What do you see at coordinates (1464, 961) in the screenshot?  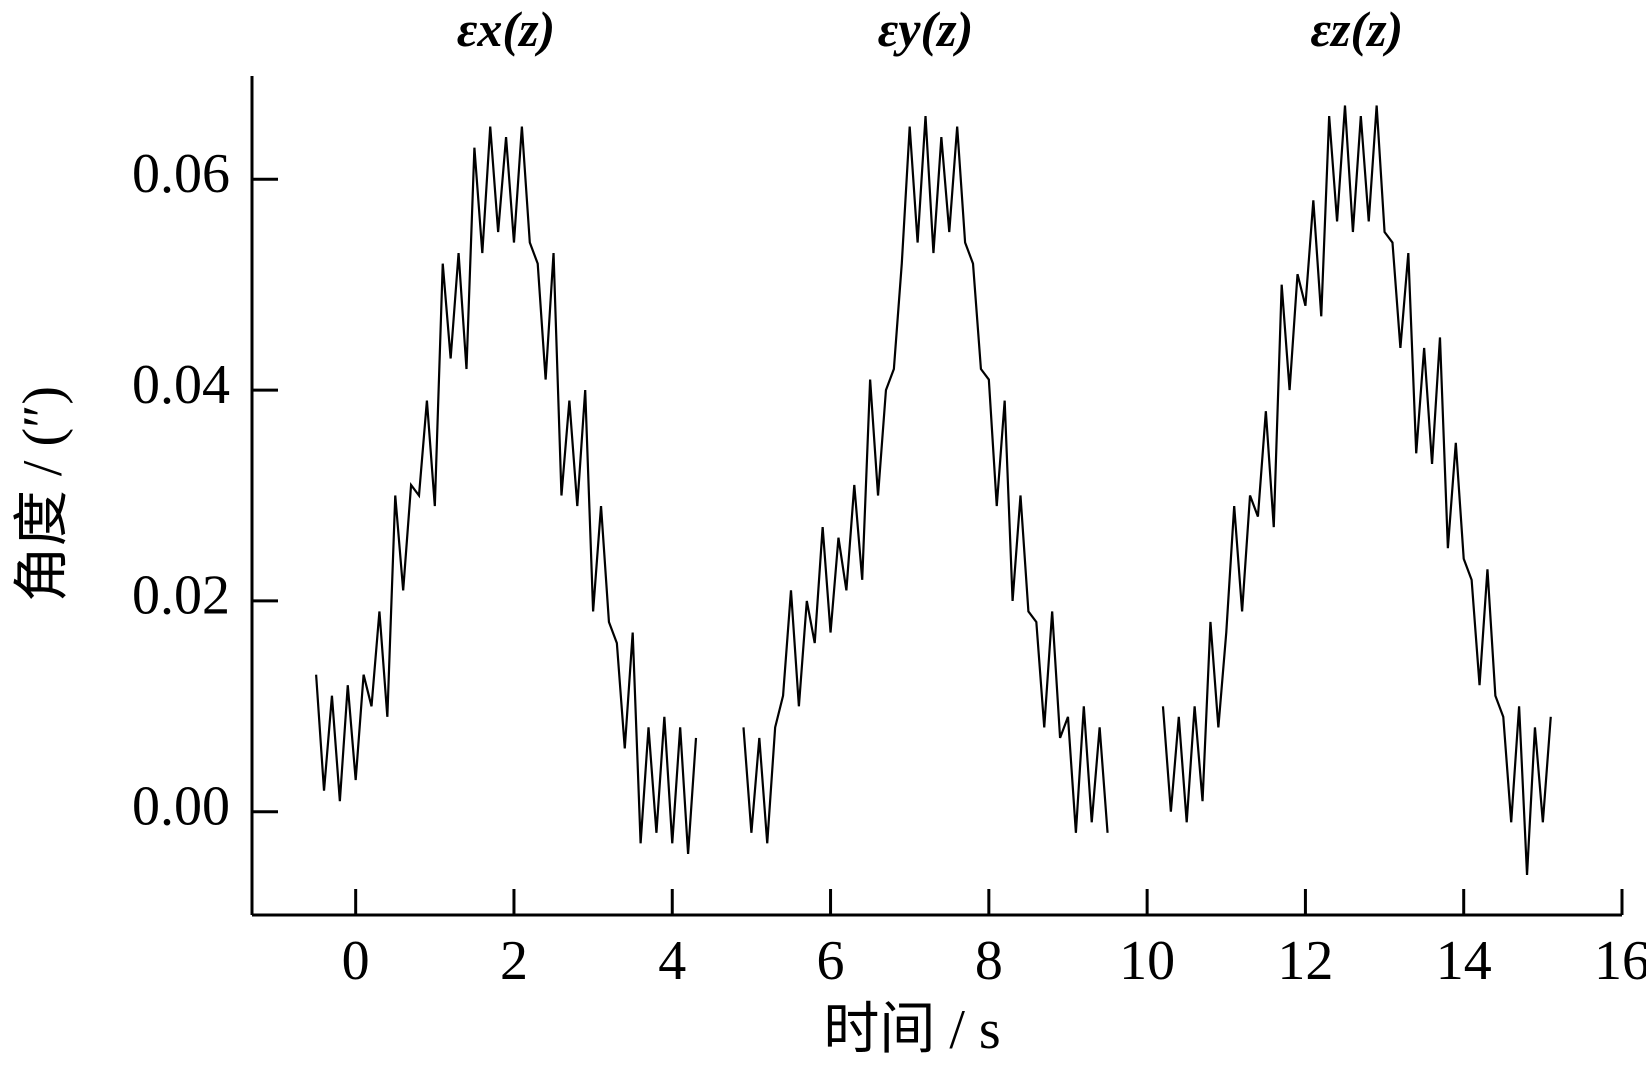 I see `x-tick-label: 14` at bounding box center [1464, 961].